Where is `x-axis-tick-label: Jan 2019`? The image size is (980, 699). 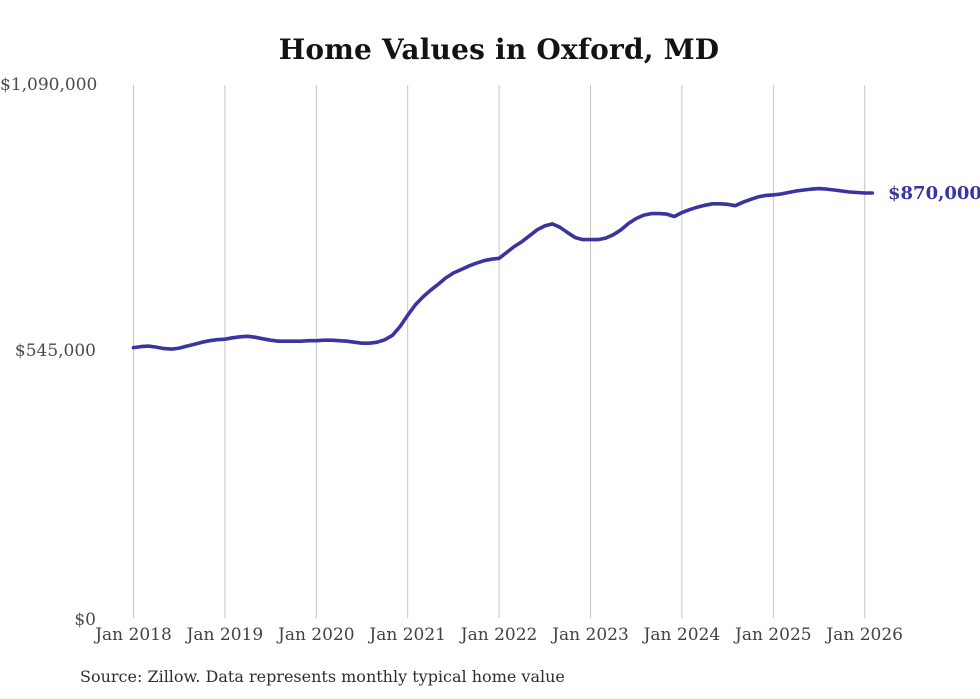 x-axis-tick-label: Jan 2019 is located at coordinates (225, 635).